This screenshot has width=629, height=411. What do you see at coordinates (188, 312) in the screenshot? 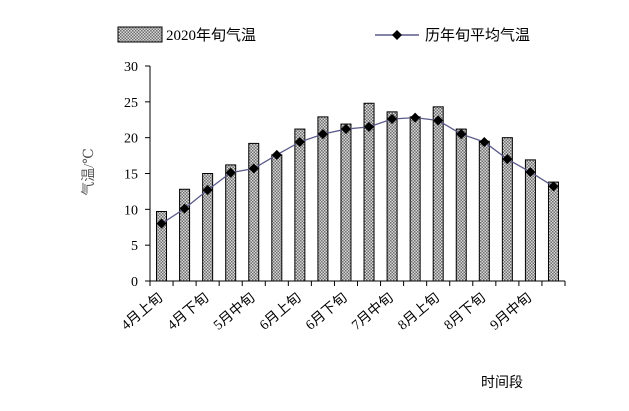
I see `x-tick-label: 4月下旬` at bounding box center [188, 312].